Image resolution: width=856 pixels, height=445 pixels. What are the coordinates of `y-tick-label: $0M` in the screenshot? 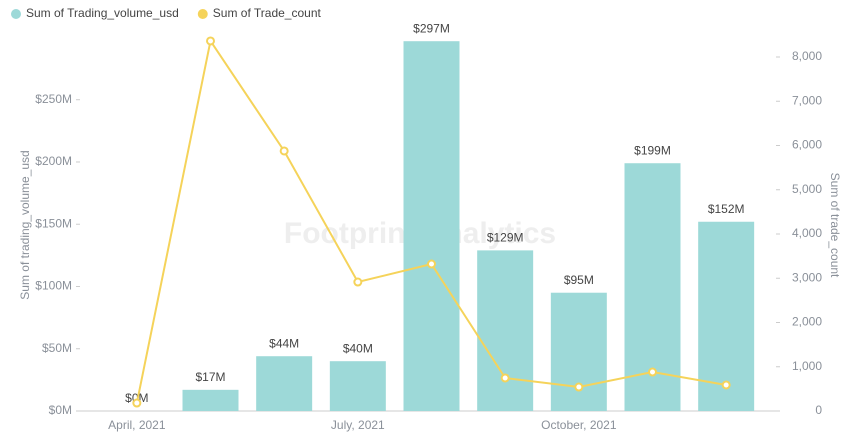 It's located at (60, 410).